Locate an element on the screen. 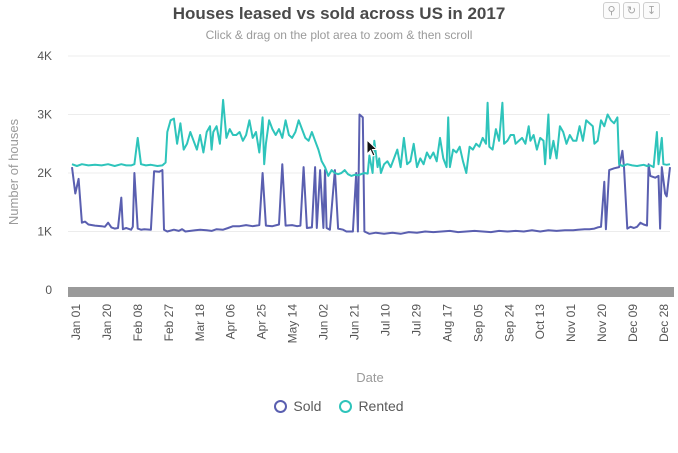 The height and width of the screenshot is (453, 678). x-tick-label: Feb 08 is located at coordinates (138, 323).